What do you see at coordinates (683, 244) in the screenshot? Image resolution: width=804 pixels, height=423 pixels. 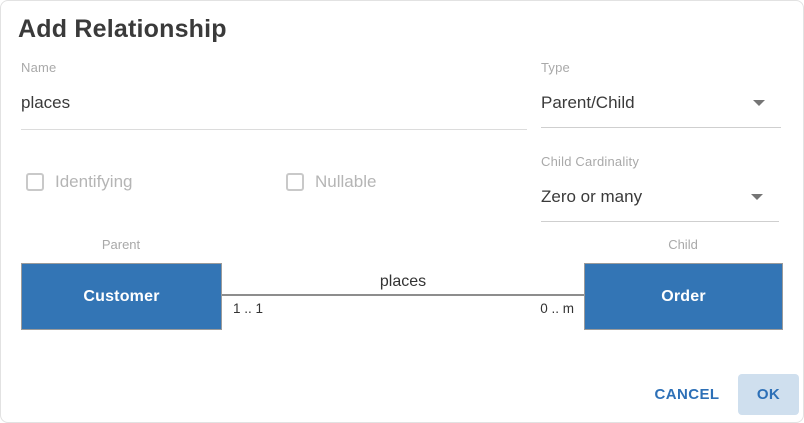 I see `child-role-label: Child` at bounding box center [683, 244].